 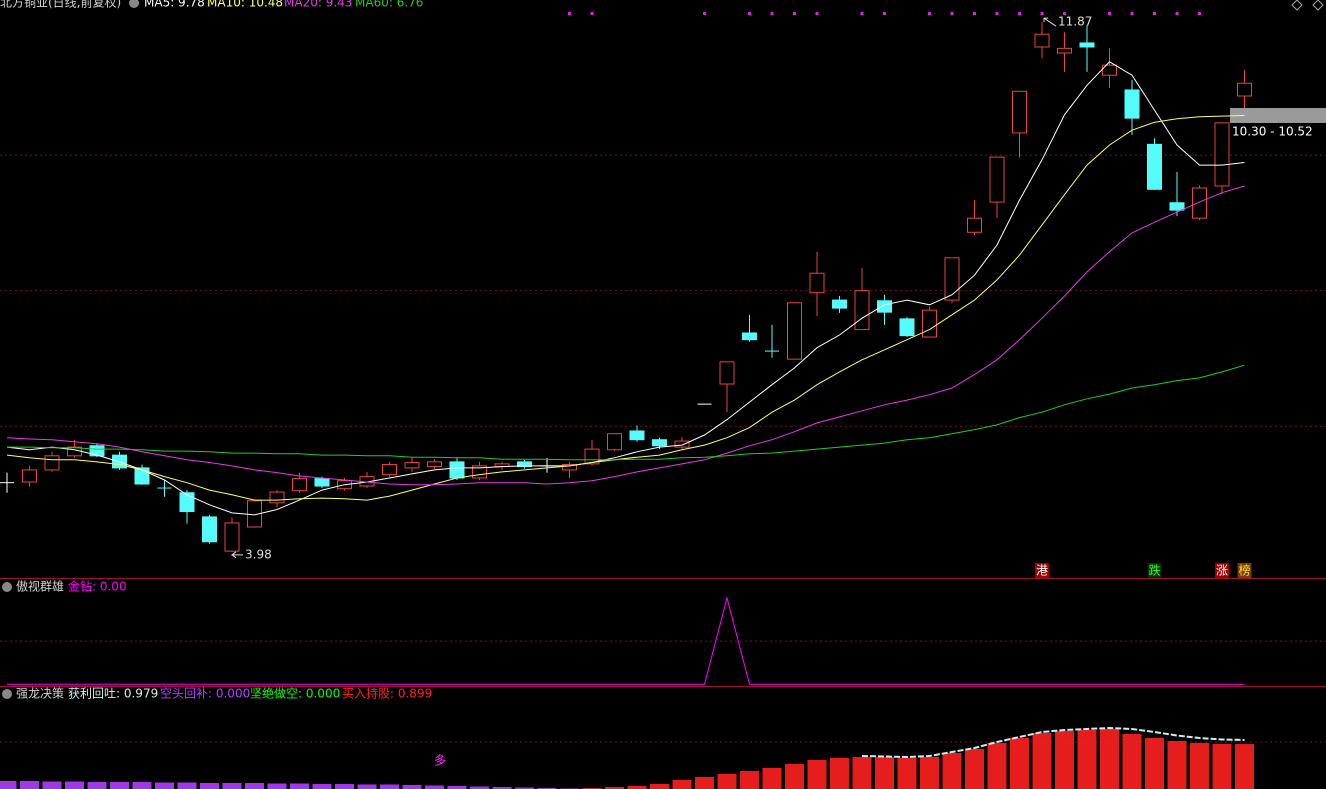 I want to click on signal-tag-label: 港, so click(x=1042, y=571).